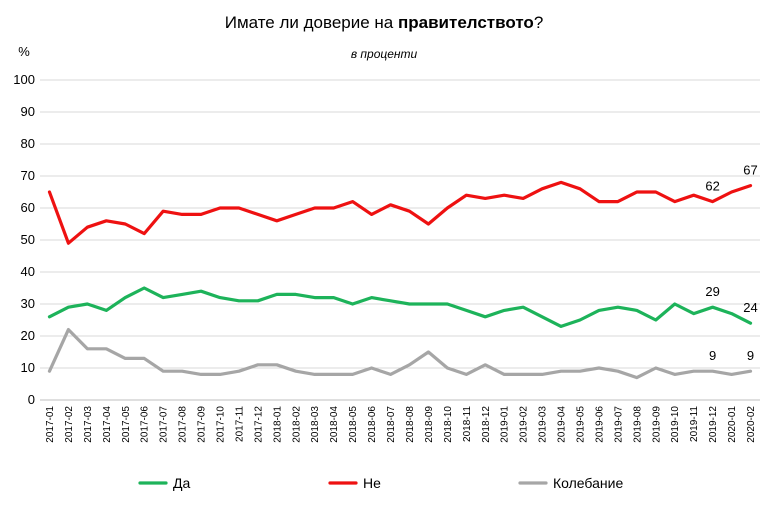  What do you see at coordinates (429, 424) in the screenshot?
I see `x-tick-2018-09: 2018-09` at bounding box center [429, 424].